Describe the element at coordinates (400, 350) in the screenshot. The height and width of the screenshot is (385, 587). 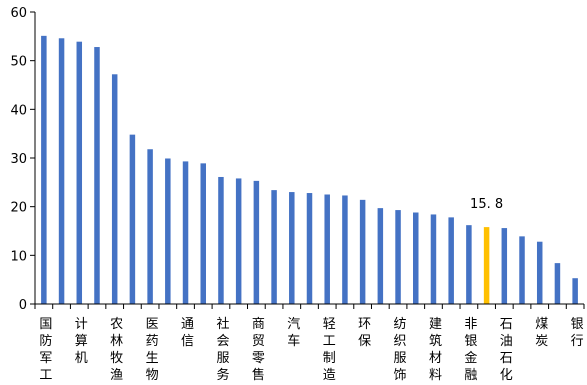
I see `category-label: 纺织服饰` at that location.